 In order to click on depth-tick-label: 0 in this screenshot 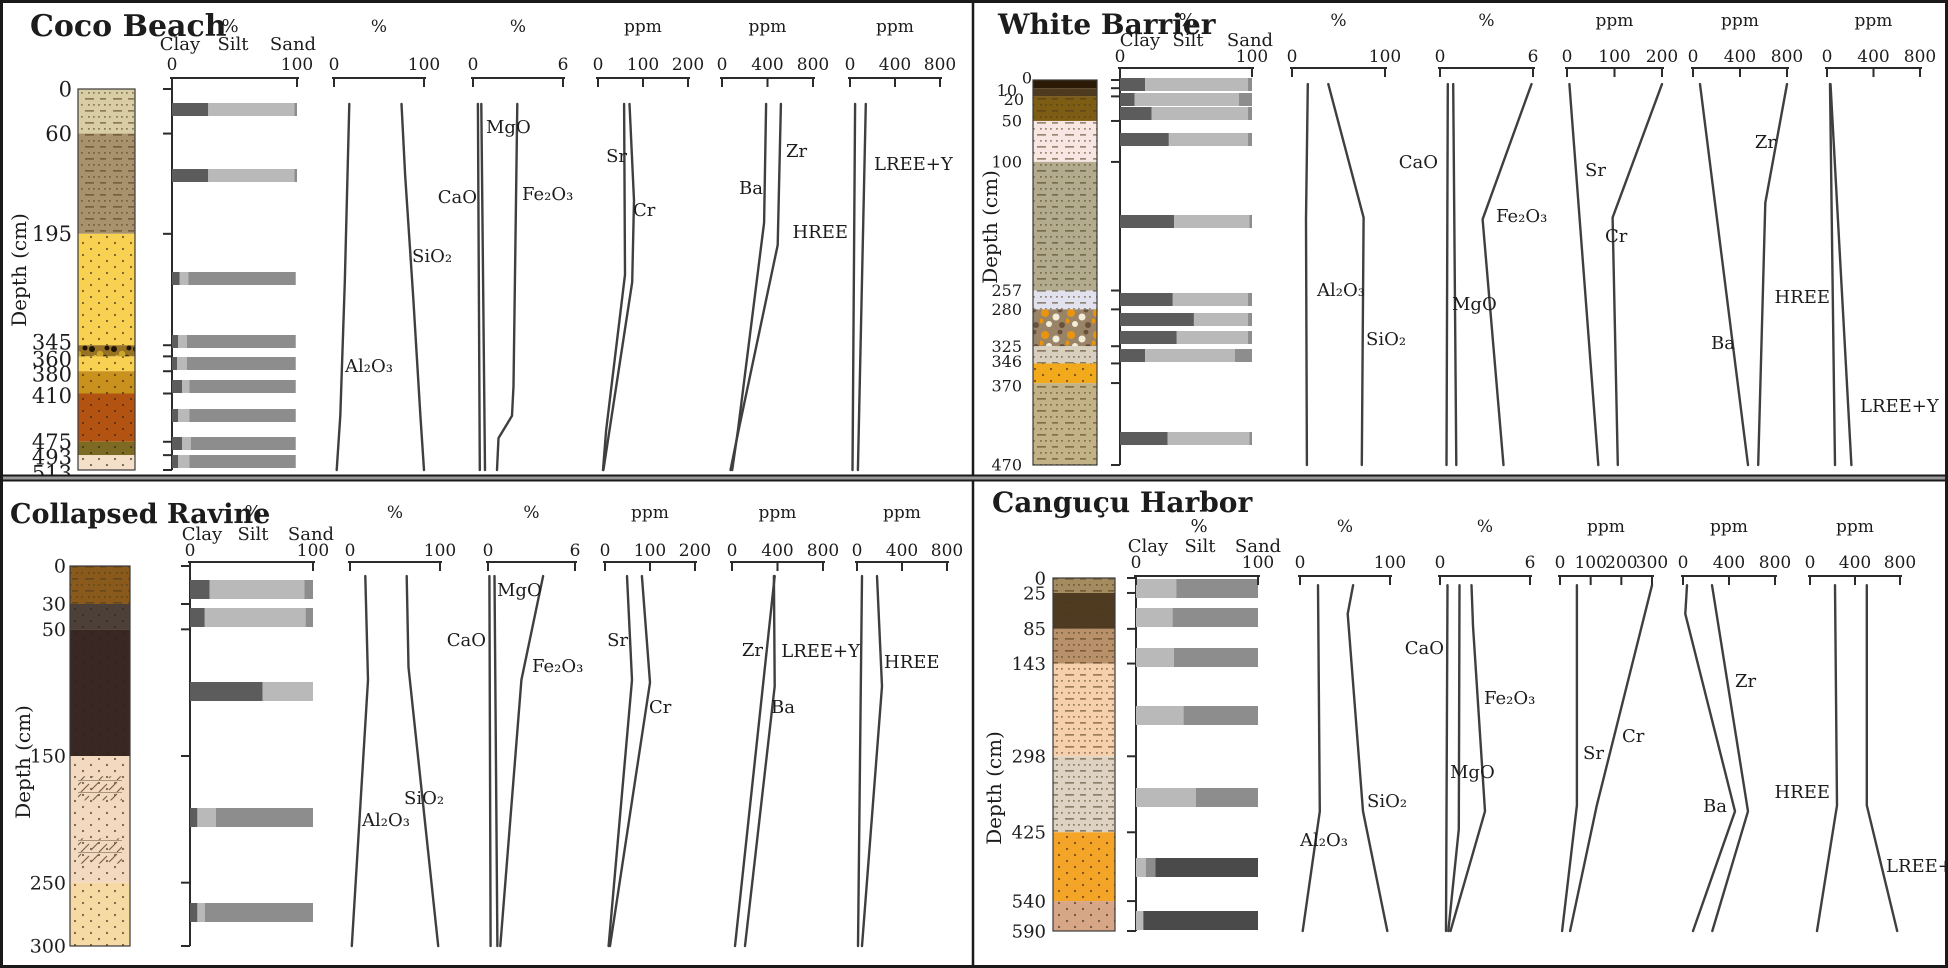, I will do `click(65, 89)`.